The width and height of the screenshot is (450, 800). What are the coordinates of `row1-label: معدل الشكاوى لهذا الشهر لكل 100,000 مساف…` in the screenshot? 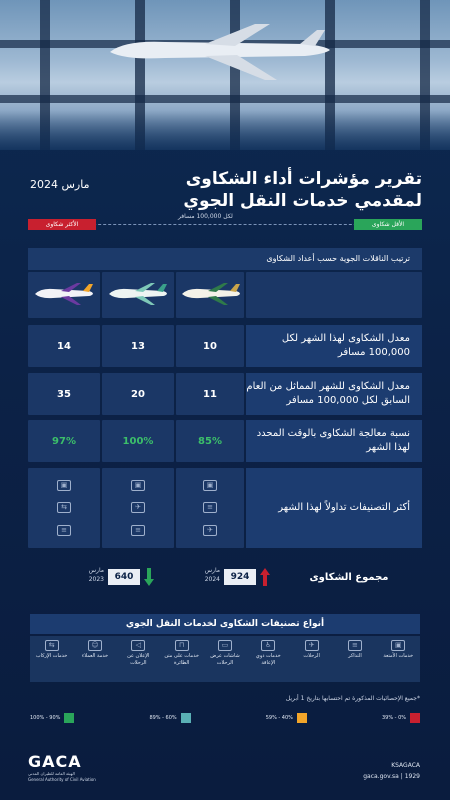 It's located at (334, 346).